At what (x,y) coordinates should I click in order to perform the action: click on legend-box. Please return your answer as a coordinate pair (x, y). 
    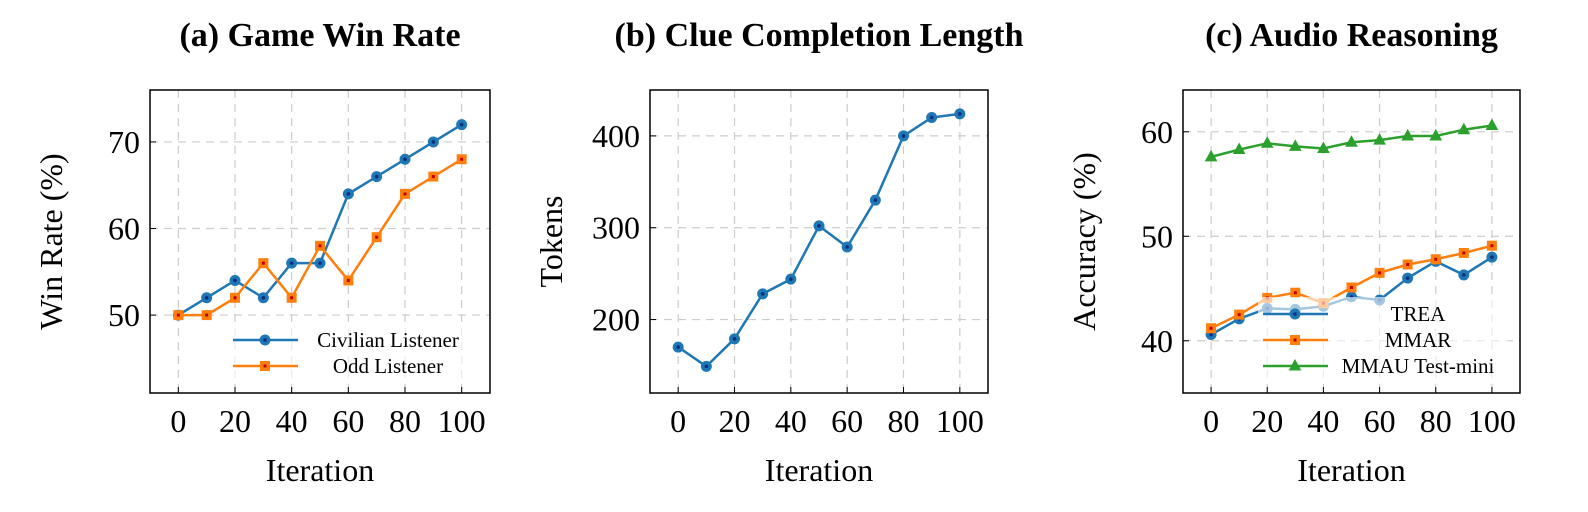
    Looking at the image, I should click on (353, 353).